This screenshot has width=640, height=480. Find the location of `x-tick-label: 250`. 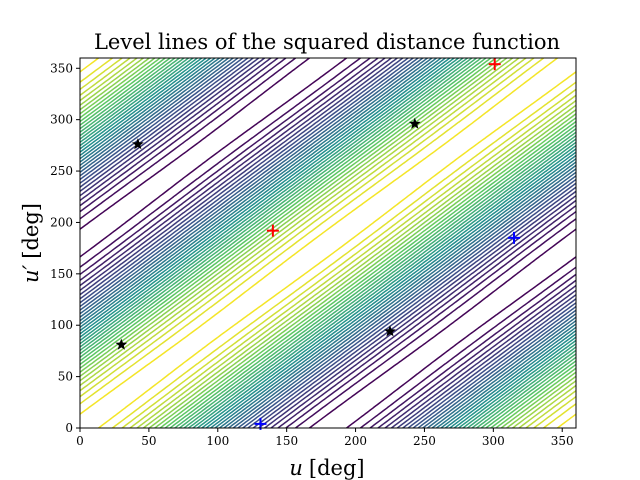

x-tick-label: 250 is located at coordinates (424, 441).